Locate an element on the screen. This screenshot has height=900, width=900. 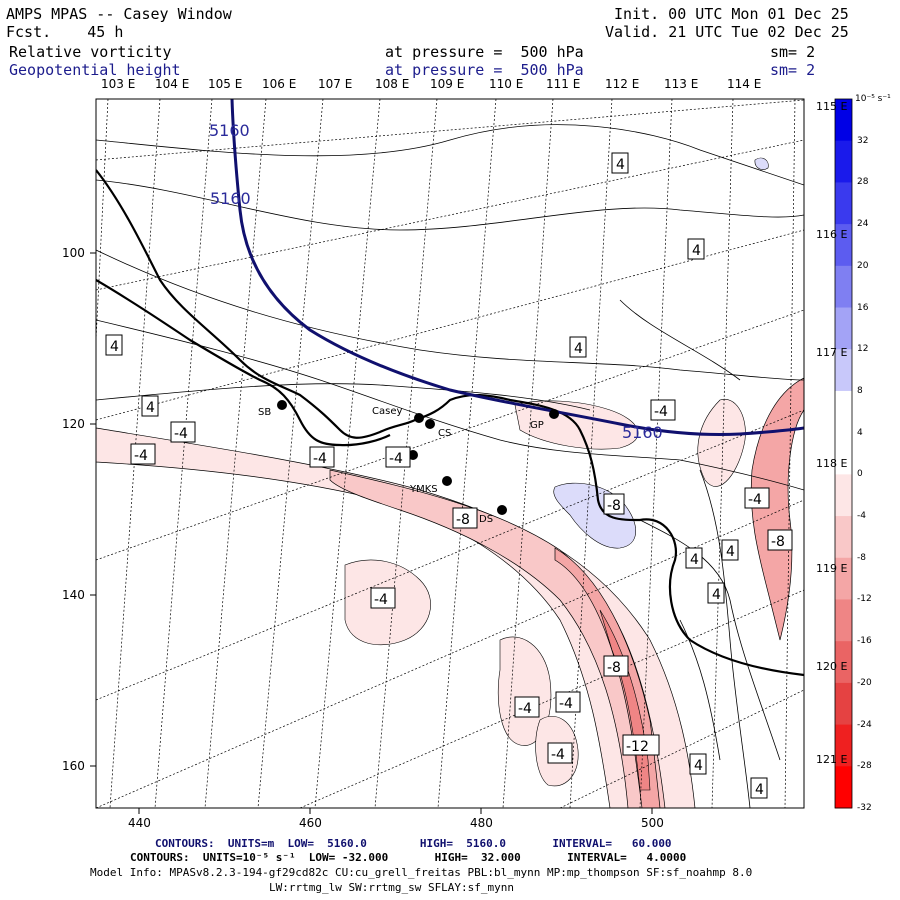
station-cs-marker is located at coordinates (430, 424).